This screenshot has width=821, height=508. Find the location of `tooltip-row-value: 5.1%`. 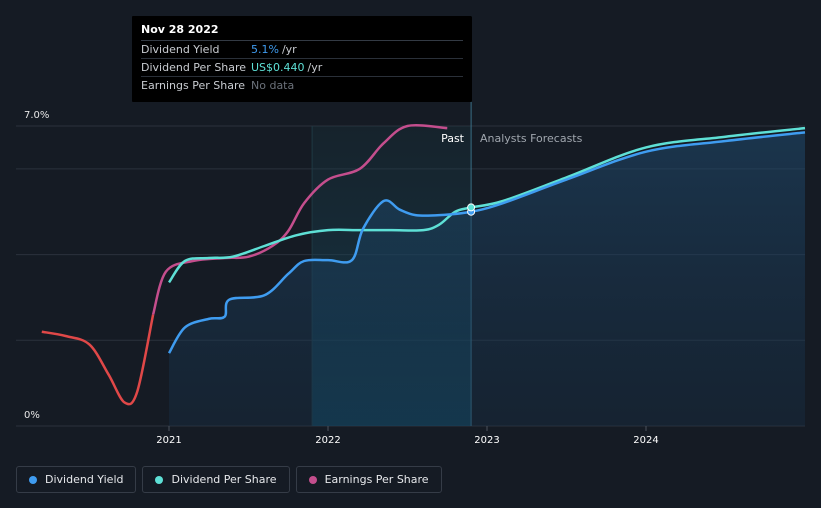

tooltip-row-value: 5.1% is located at coordinates (265, 49).